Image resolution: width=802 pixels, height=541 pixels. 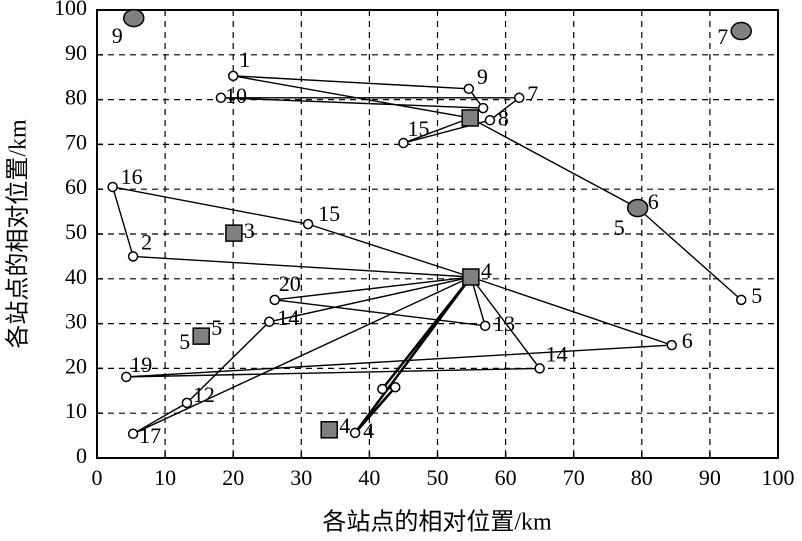 What do you see at coordinates (301, 477) in the screenshot?
I see `x-tick-label: 30` at bounding box center [301, 477].